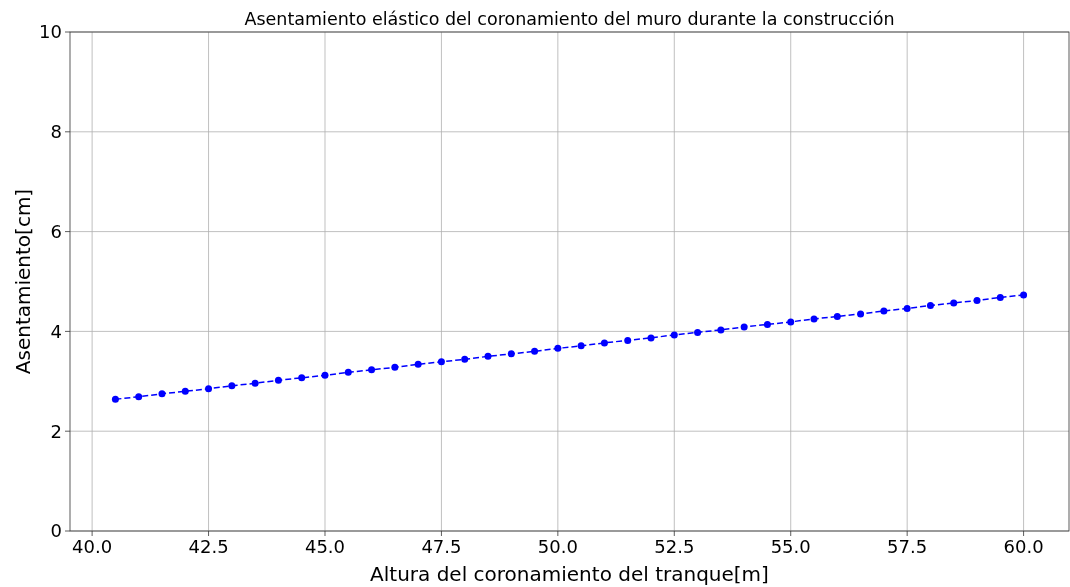 The width and height of the screenshot is (1070, 587). What do you see at coordinates (56, 531) in the screenshot?
I see `y-tick-label: 0` at bounding box center [56, 531].